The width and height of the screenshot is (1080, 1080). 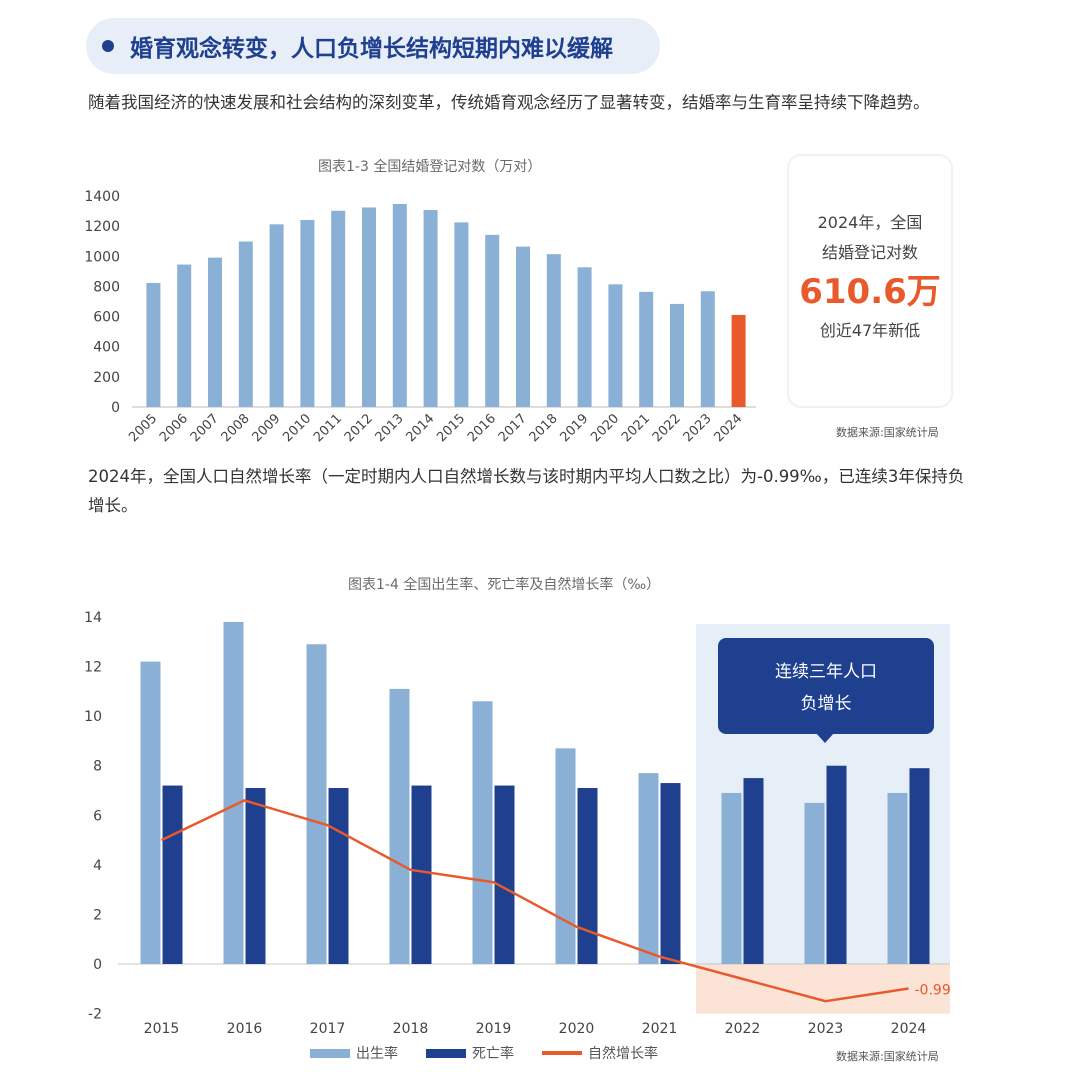 What do you see at coordinates (728, 428) in the screenshot?
I see `chart1-x-tick-label: 2024` at bounding box center [728, 428].